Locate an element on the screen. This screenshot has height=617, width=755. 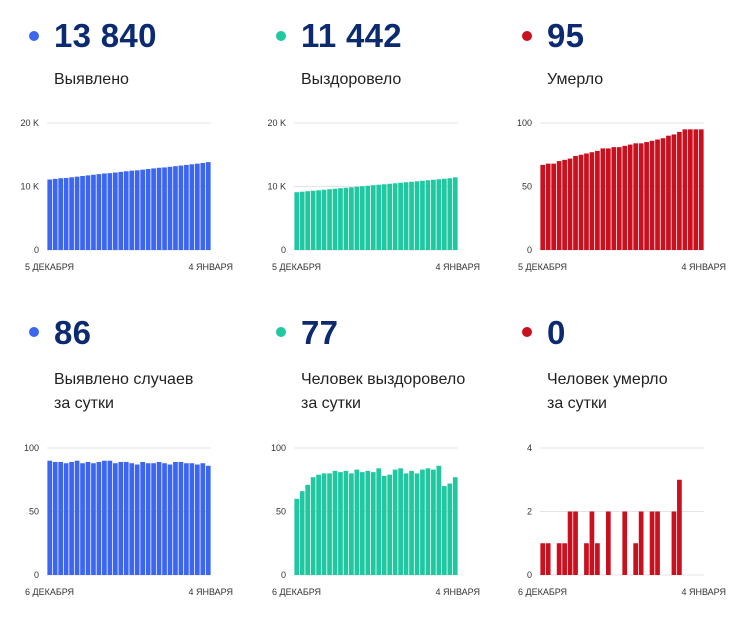
y-tick-label: 2 is located at coordinates (529, 512).